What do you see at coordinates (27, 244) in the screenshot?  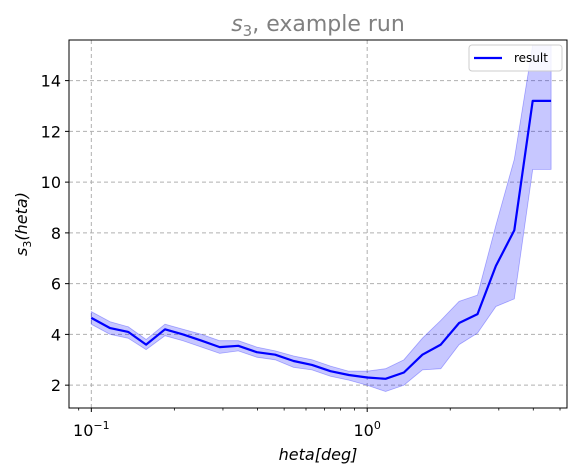 I see `y-axis-label-sub: 3` at bounding box center [27, 244].